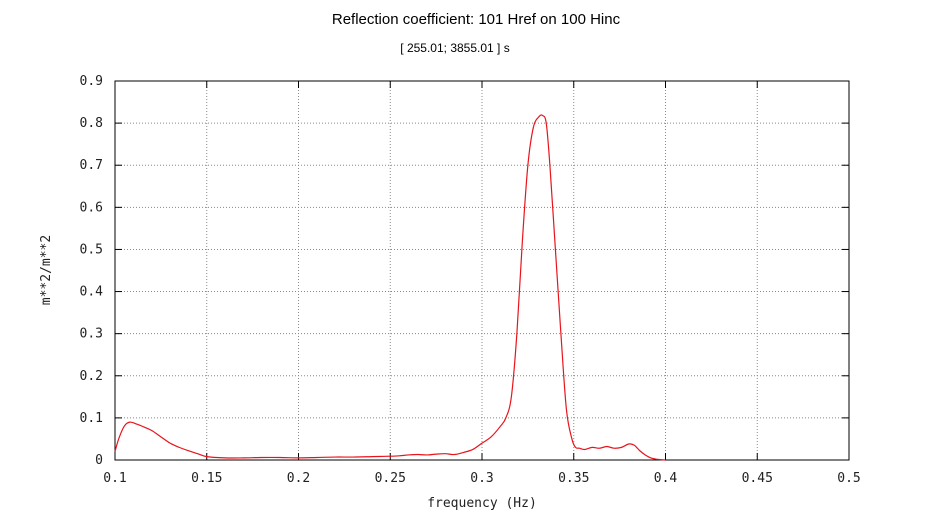 This screenshot has width=943, height=512. What do you see at coordinates (91, 123) in the screenshot?
I see `y-tick-label: 0.8` at bounding box center [91, 123].